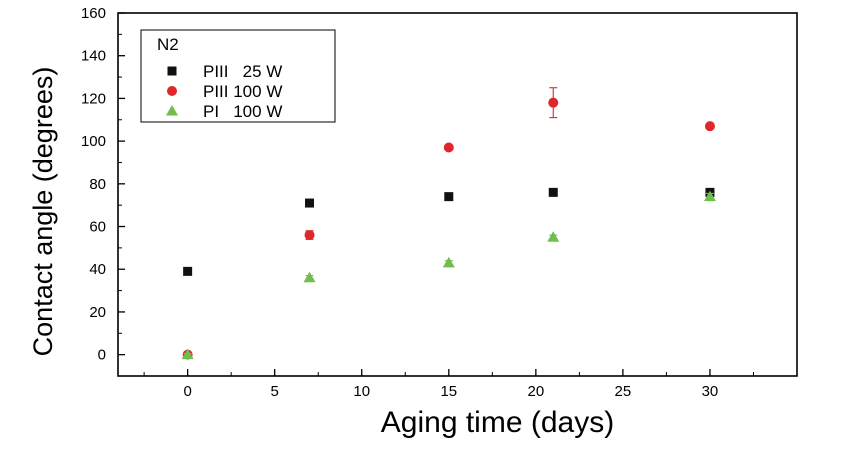  I want to click on legend-title: N2, so click(168, 44).